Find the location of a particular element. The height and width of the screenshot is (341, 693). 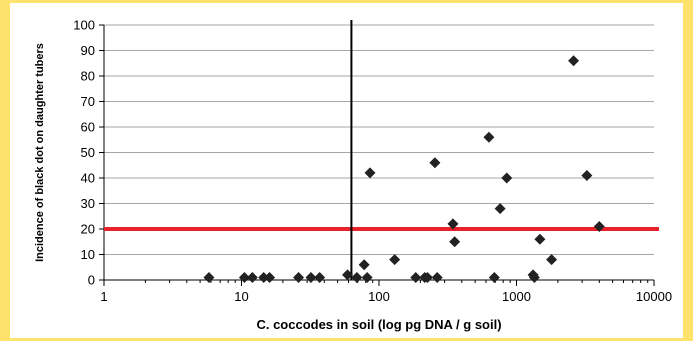

y-tick-label: 40 is located at coordinates (88, 178).